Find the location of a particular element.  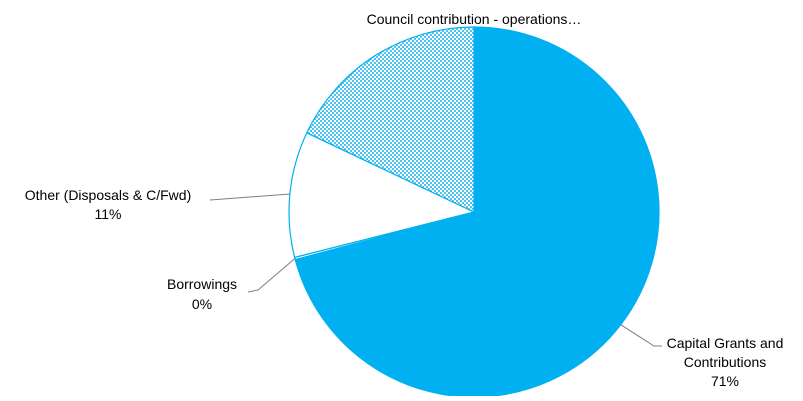

slice-category-label: Other (Disposals & C/Fwd) is located at coordinates (108, 195).